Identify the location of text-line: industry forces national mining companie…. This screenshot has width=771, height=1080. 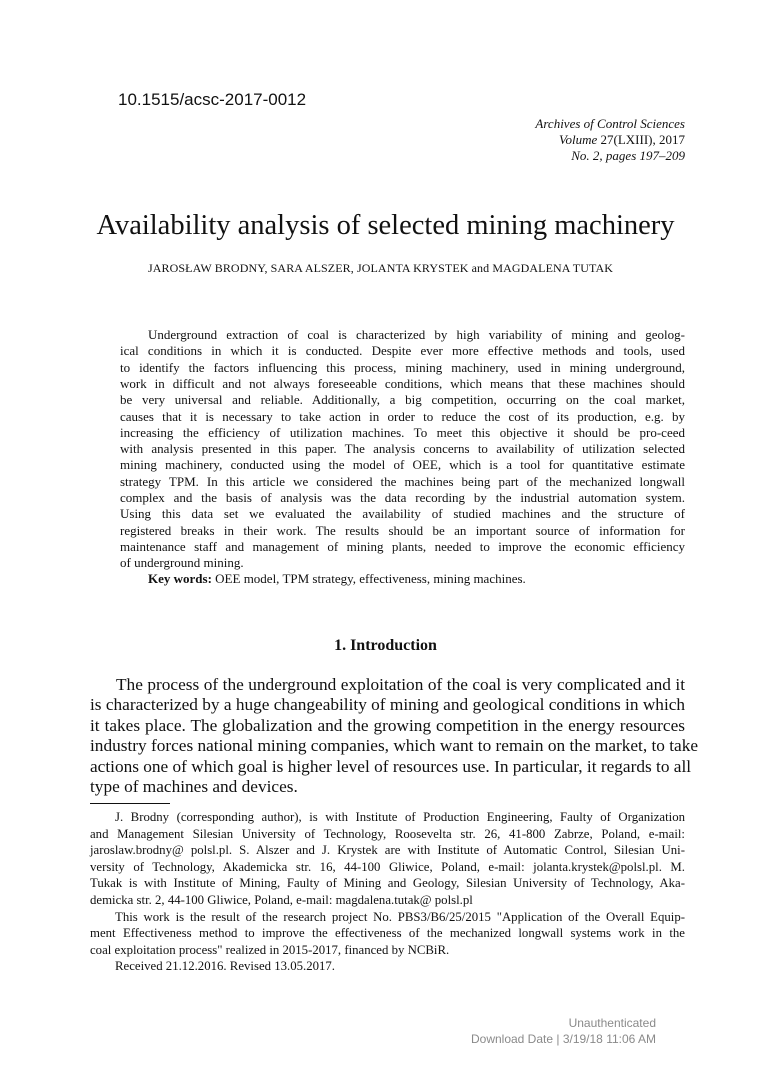
(394, 746).